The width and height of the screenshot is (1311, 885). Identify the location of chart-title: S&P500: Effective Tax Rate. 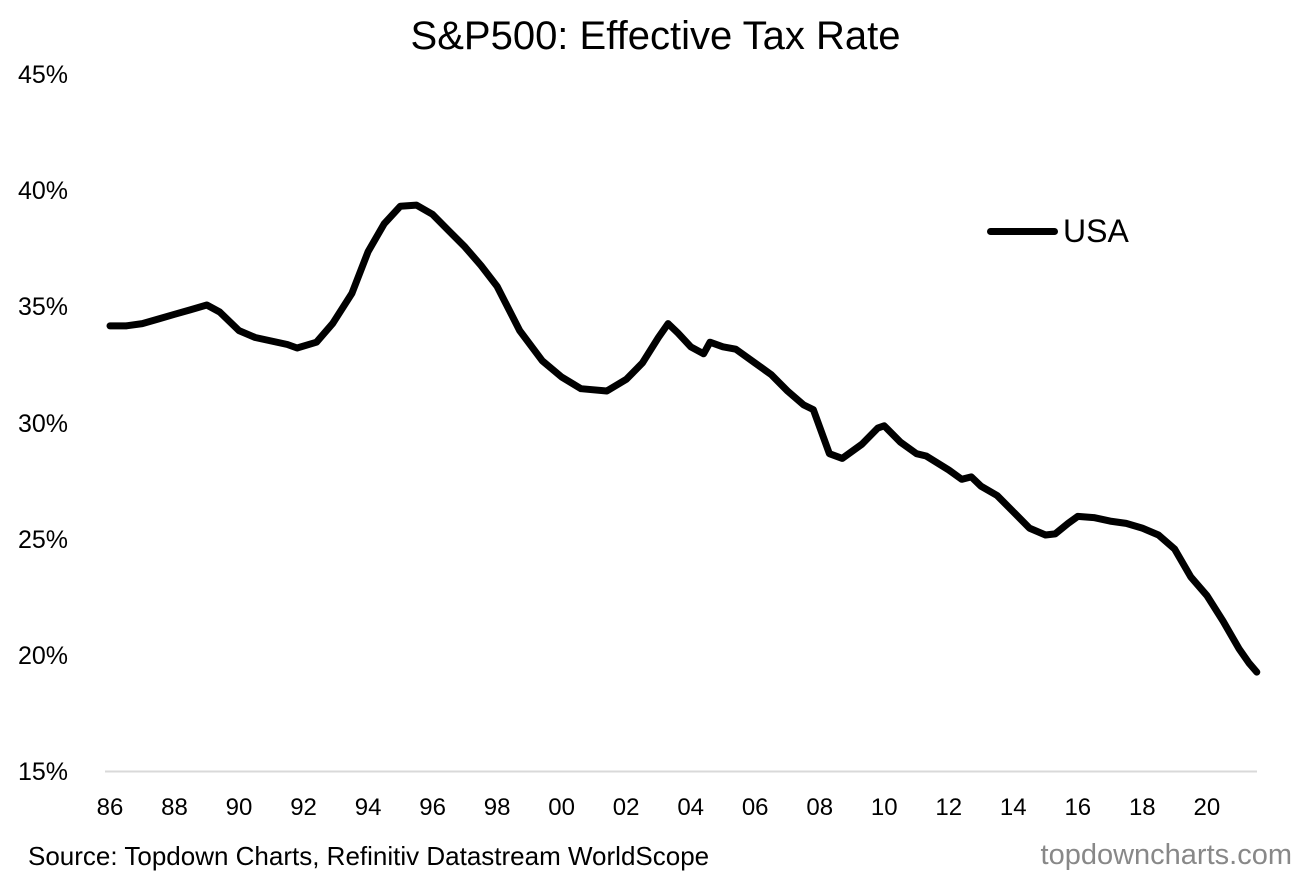
(655, 36).